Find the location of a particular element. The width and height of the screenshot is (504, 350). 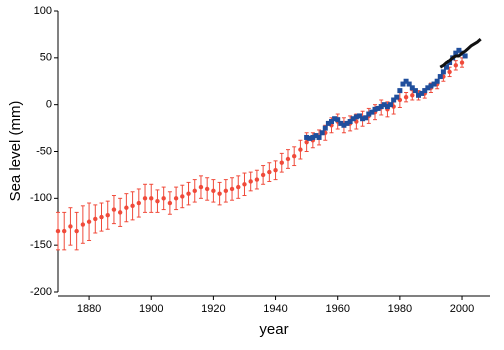

x-axis-label: year is located at coordinates (273, 329).